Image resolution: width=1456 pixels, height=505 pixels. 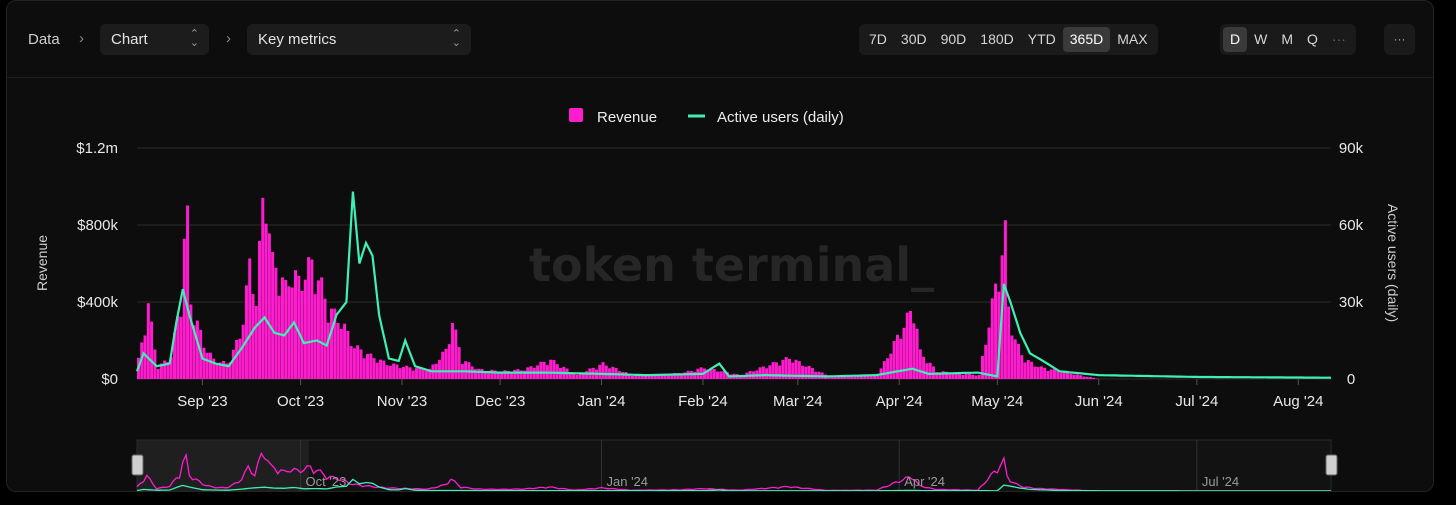 I want to click on chart-select: Chart ⌃ ⌄, so click(x=154, y=39).